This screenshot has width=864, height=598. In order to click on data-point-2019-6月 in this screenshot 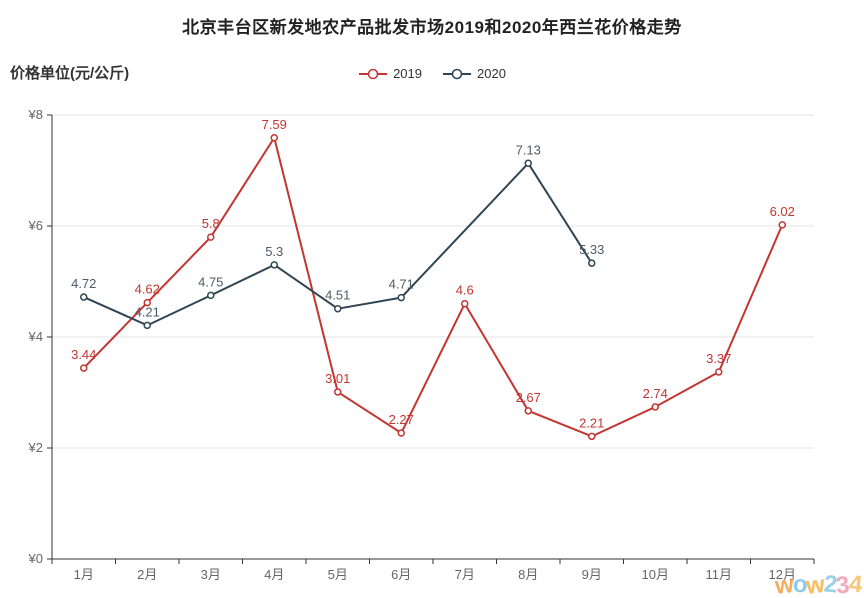, I will do `click(401, 433)`.